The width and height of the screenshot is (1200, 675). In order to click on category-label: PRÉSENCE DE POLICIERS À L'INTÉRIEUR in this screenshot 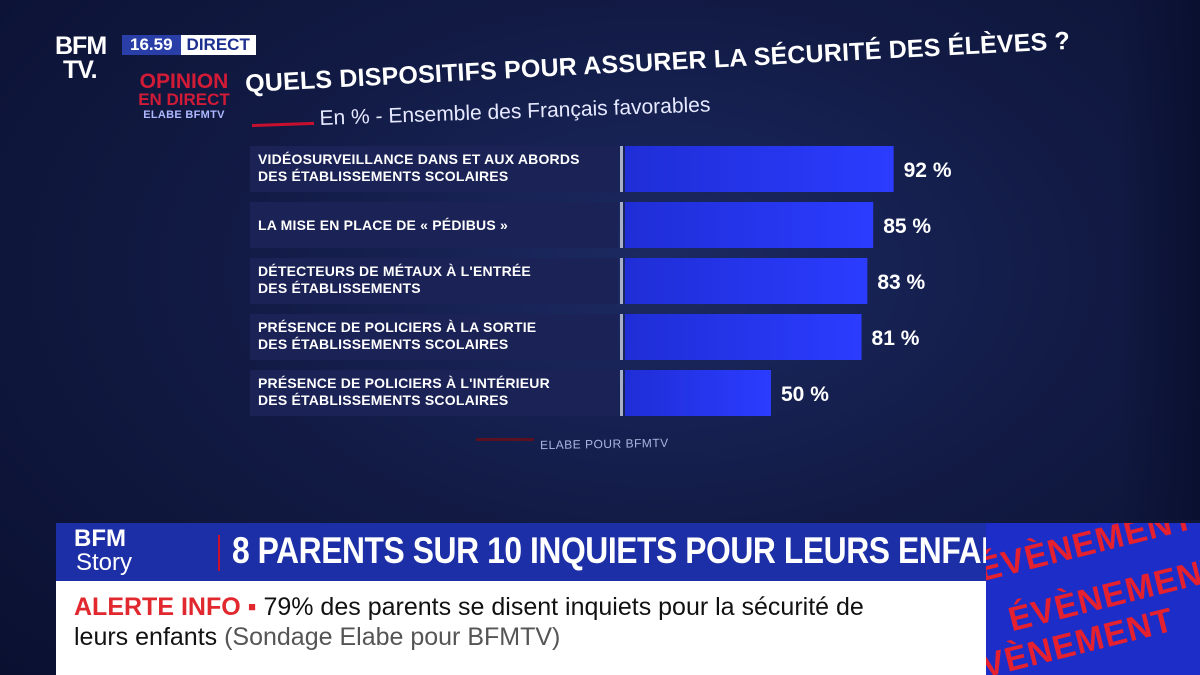, I will do `click(404, 383)`.